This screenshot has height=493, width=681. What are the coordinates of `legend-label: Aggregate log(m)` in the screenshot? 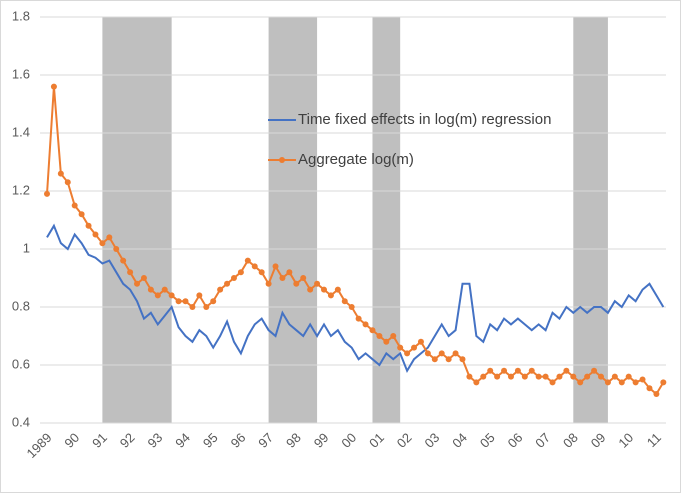 It's located at (356, 159).